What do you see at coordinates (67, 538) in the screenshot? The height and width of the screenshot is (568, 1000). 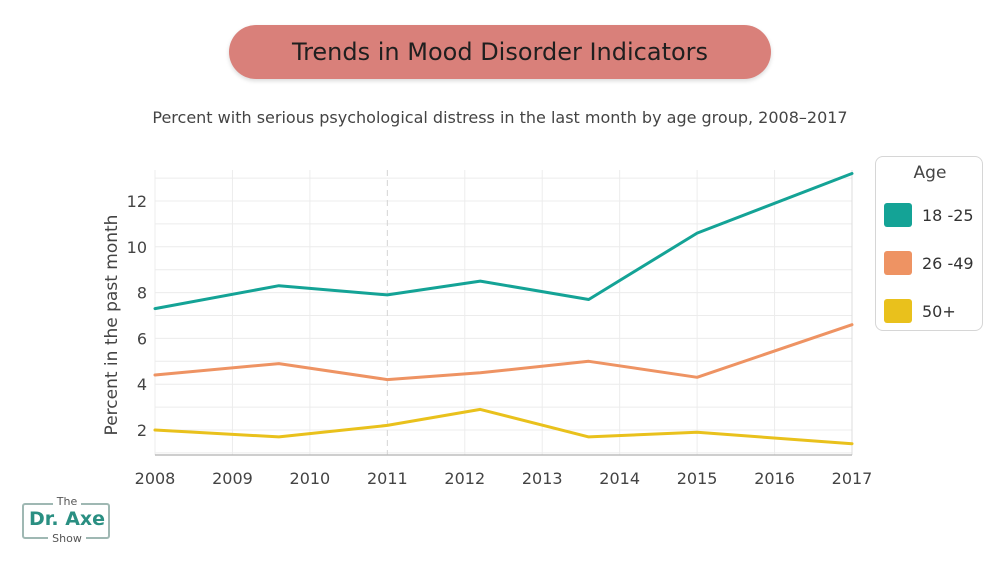 I see `logo-bottom-text: Show` at bounding box center [67, 538].